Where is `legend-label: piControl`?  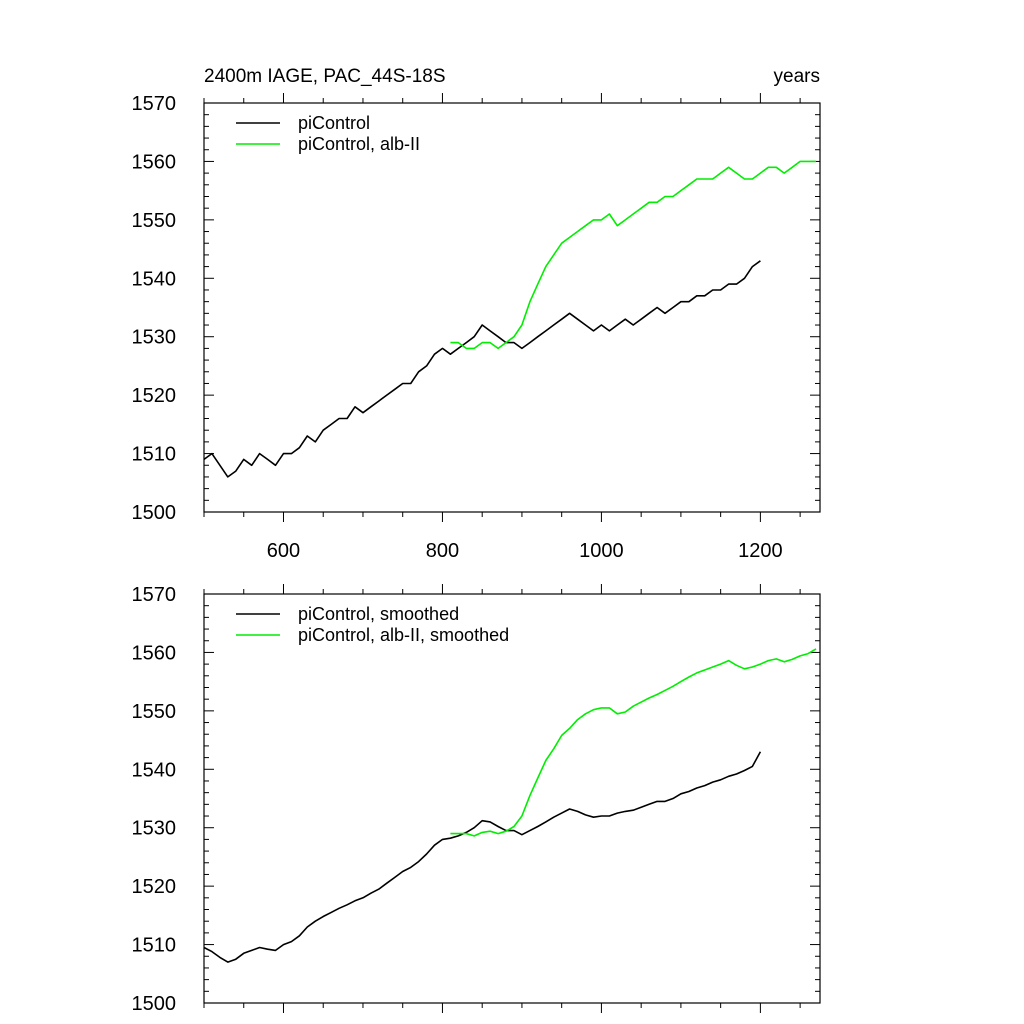
legend-label: piControl is located at coordinates (334, 123).